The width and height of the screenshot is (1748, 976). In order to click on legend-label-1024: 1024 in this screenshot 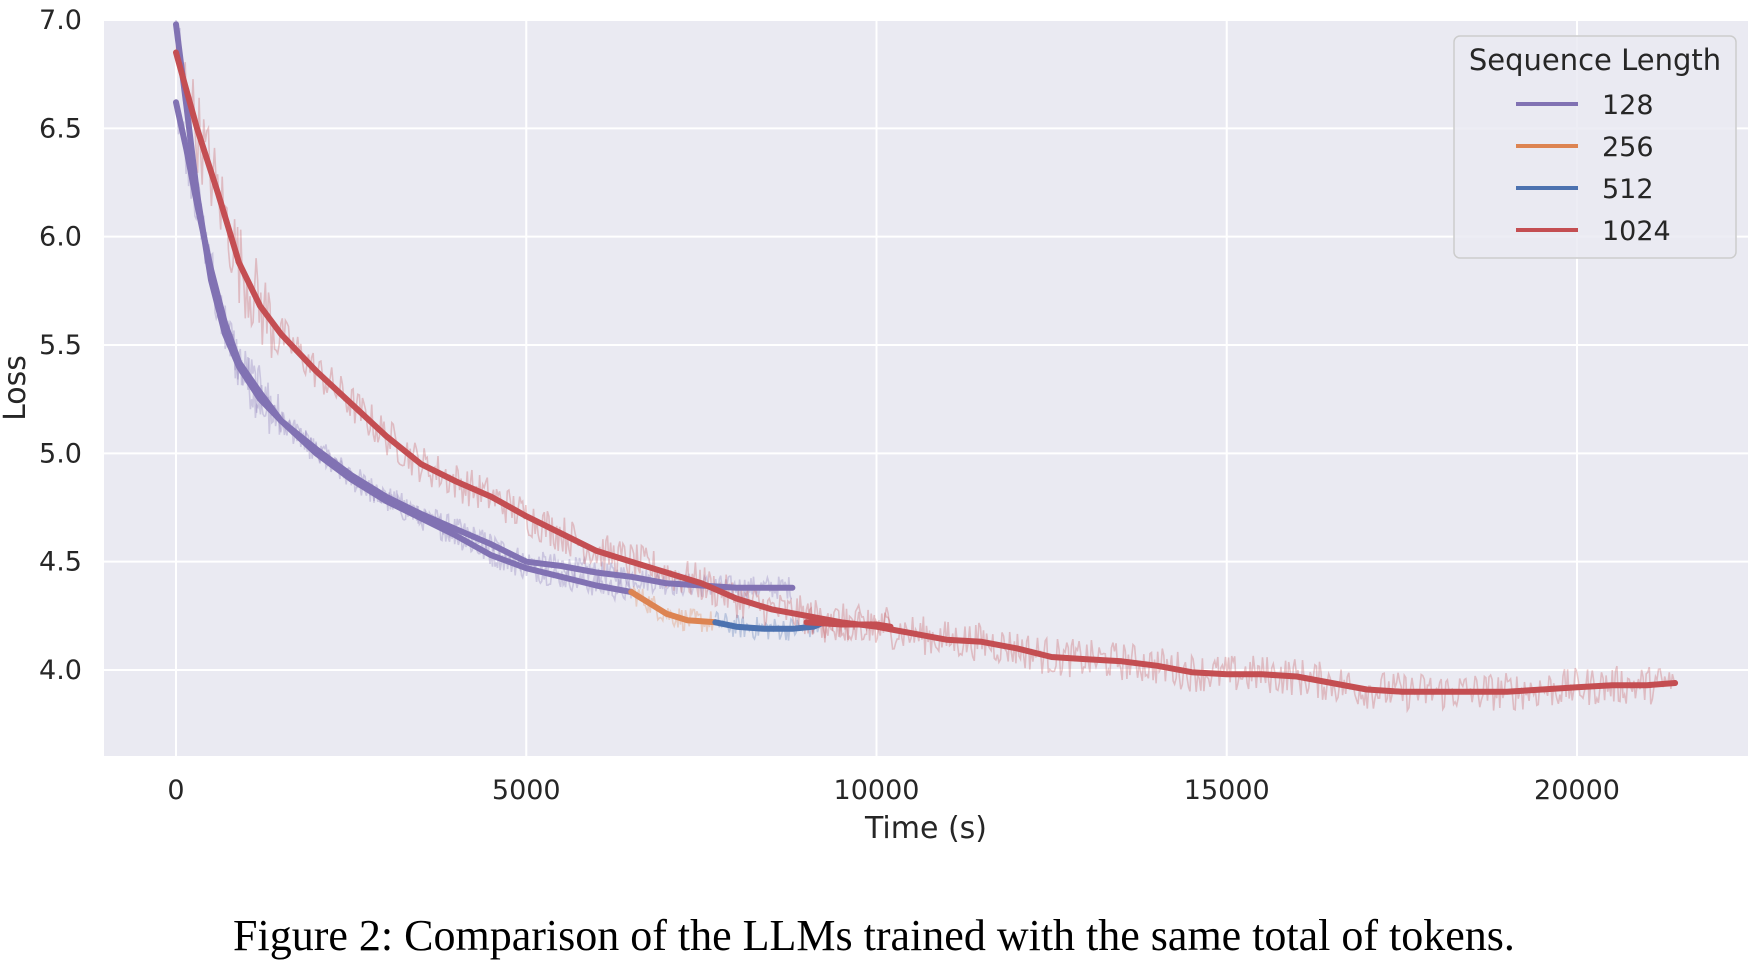, I will do `click(1636, 231)`.